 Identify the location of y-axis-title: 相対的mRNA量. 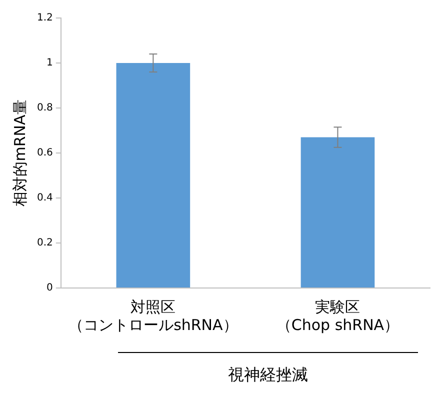
(19, 153).